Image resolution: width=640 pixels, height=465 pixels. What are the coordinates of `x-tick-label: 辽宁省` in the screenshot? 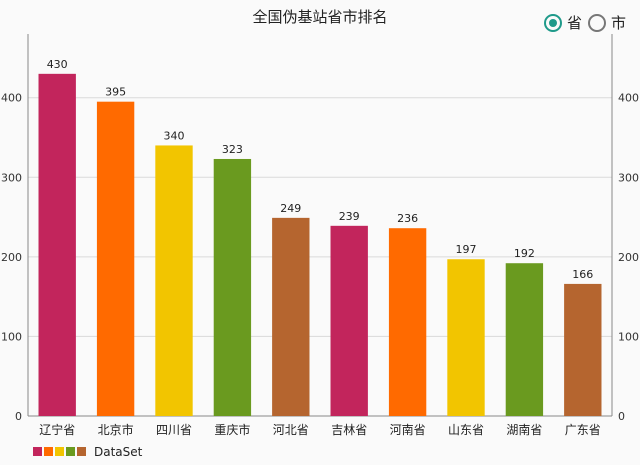 It's located at (57, 429).